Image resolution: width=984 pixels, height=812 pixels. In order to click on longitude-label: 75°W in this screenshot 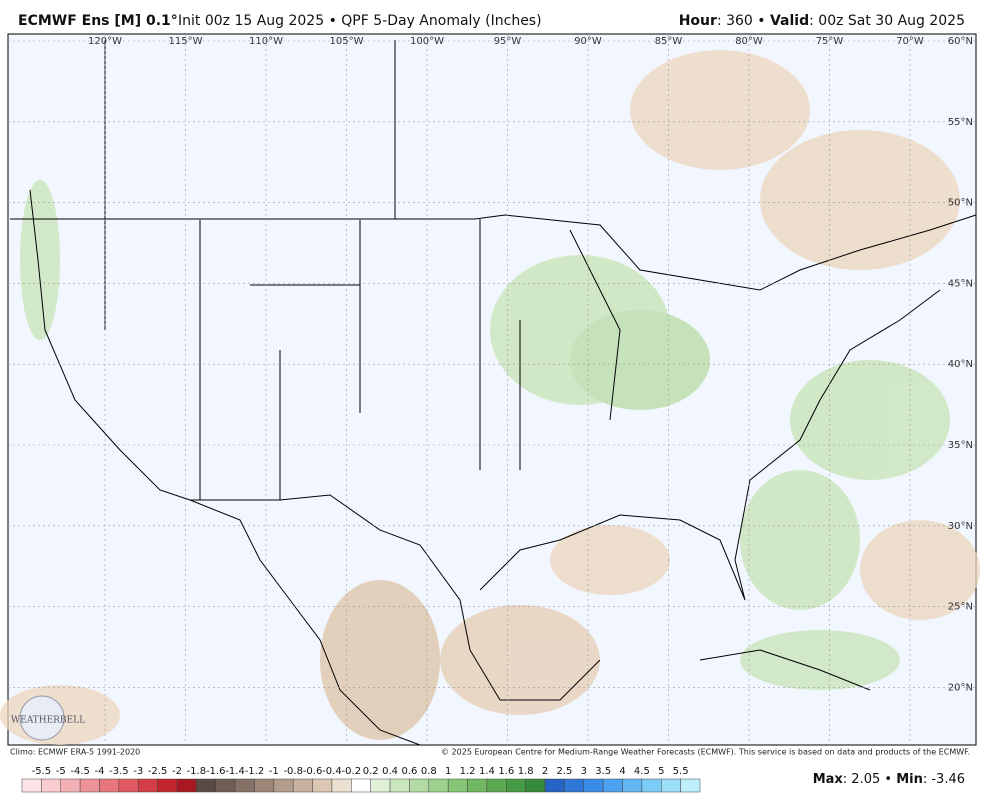, I will do `click(830, 41)`.